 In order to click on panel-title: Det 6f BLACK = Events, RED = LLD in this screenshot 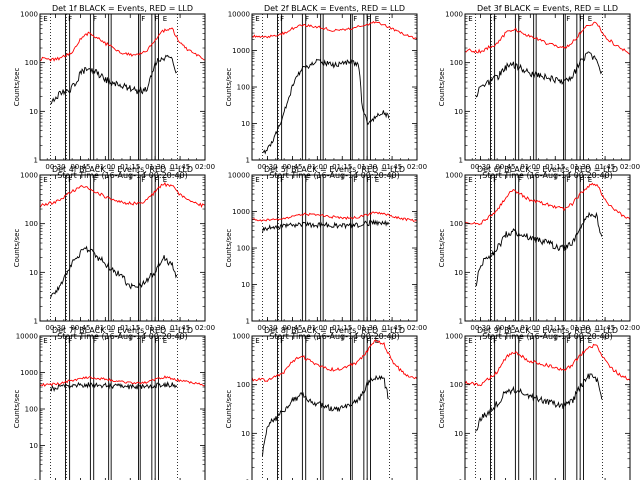, I will do `click(547, 169)`.